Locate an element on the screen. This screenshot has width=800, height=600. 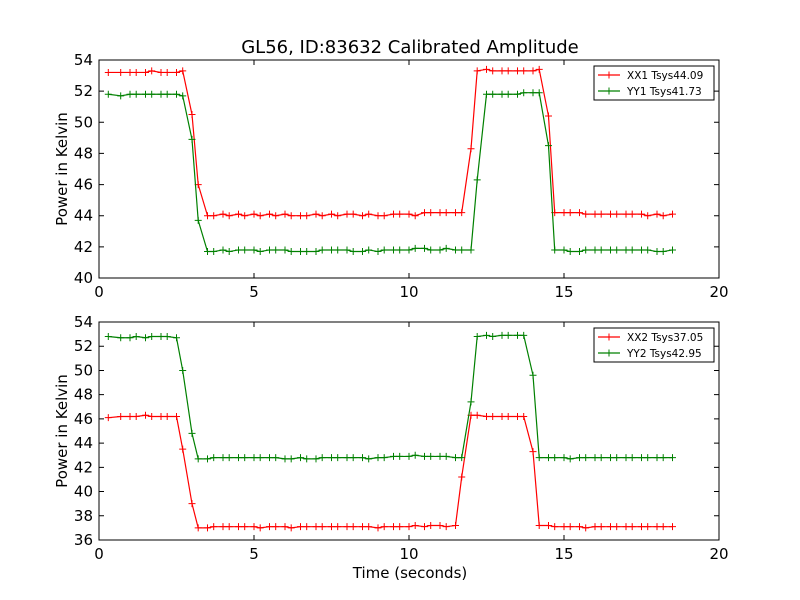
y-tick-label: 38 is located at coordinates (83, 516).